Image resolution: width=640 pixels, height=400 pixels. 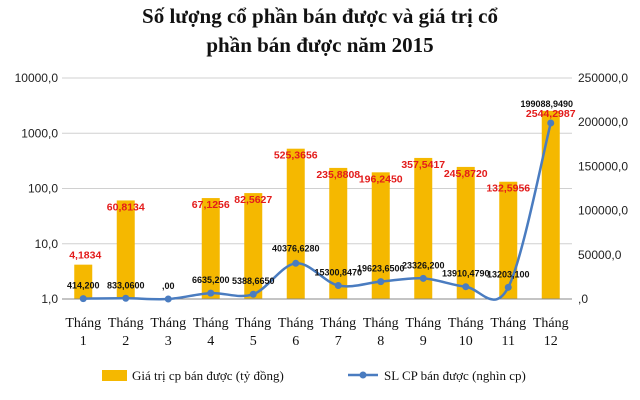 What do you see at coordinates (49, 299) in the screenshot?
I see `left-tick-label: 1,0` at bounding box center [49, 299].